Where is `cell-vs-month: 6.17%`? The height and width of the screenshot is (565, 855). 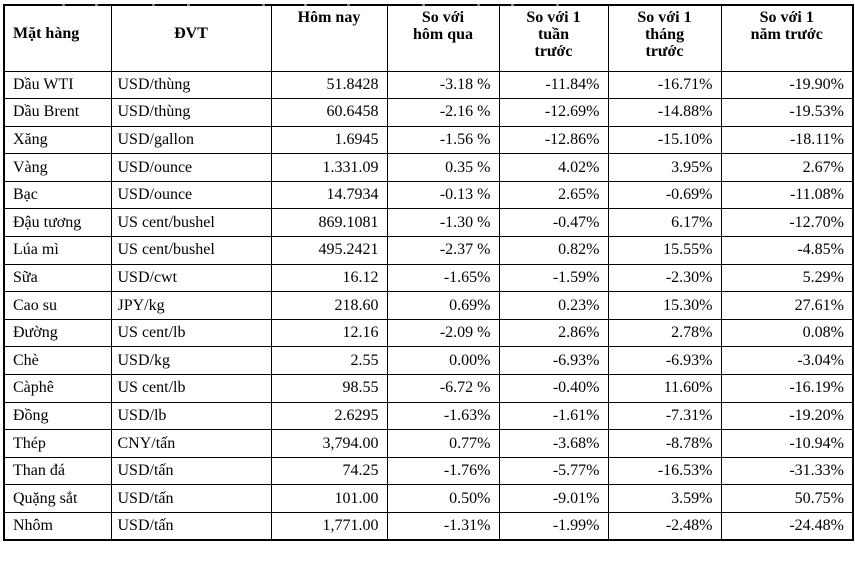
cell-vs-month: 6.17% is located at coordinates (664, 223).